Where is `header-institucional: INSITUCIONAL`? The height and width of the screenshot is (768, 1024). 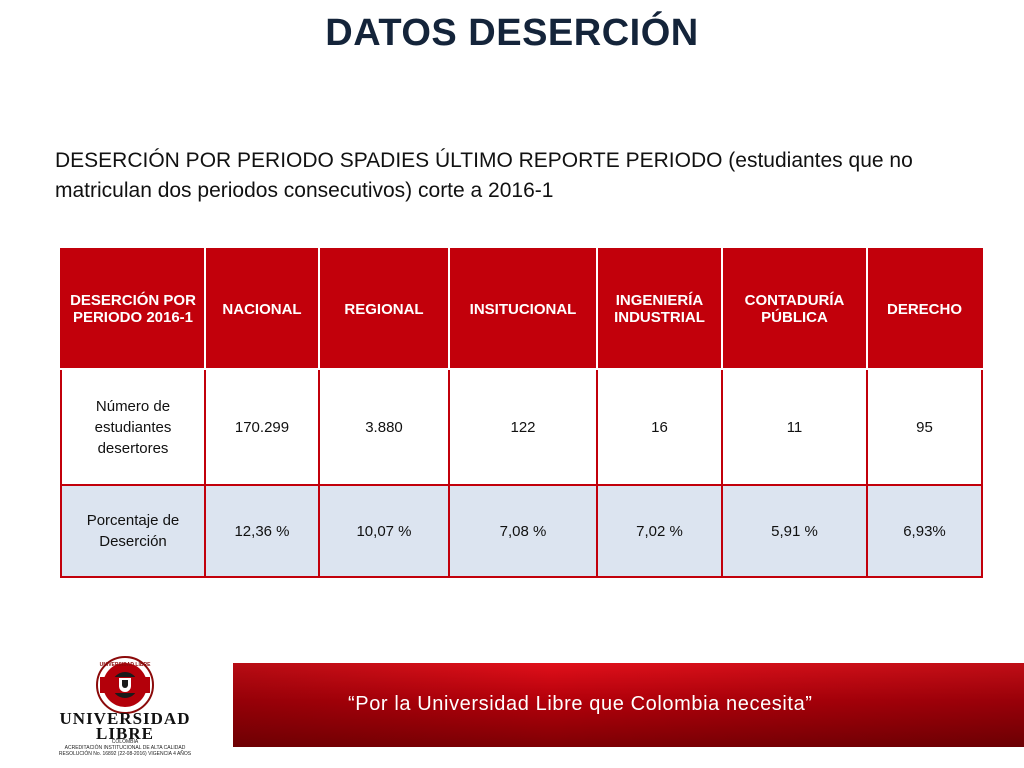
header-institucional: INSITUCIONAL is located at coordinates (523, 309).